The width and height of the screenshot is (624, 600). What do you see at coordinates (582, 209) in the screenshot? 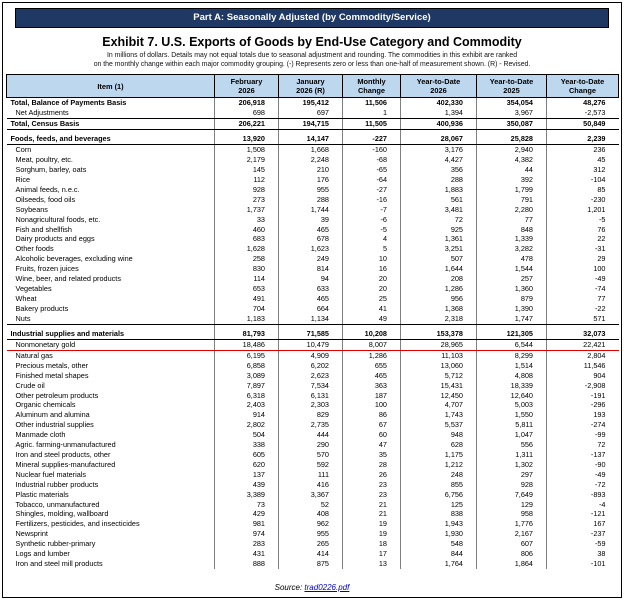
I see `cell-value: 1,201` at bounding box center [582, 209].